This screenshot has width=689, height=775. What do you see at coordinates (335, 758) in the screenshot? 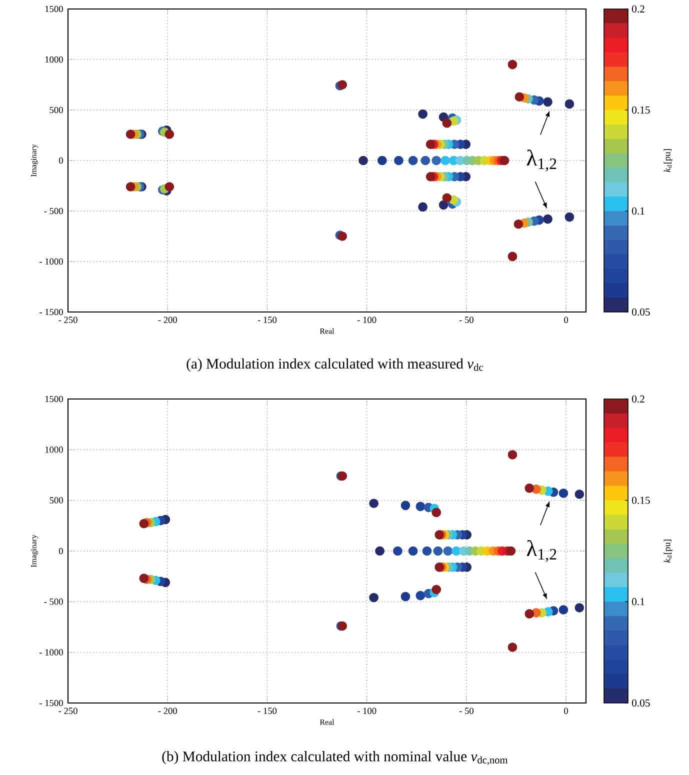
I see `text: (b) Modulation index calculated with nominal value v$_{dc,nom}$` at bounding box center [335, 758].